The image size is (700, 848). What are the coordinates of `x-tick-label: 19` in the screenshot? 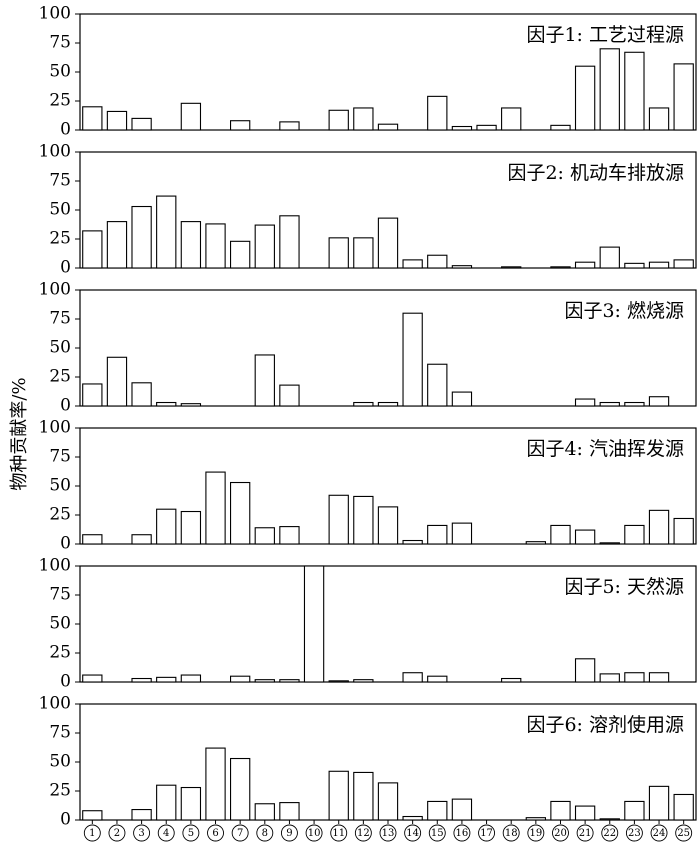 It's located at (535, 833).